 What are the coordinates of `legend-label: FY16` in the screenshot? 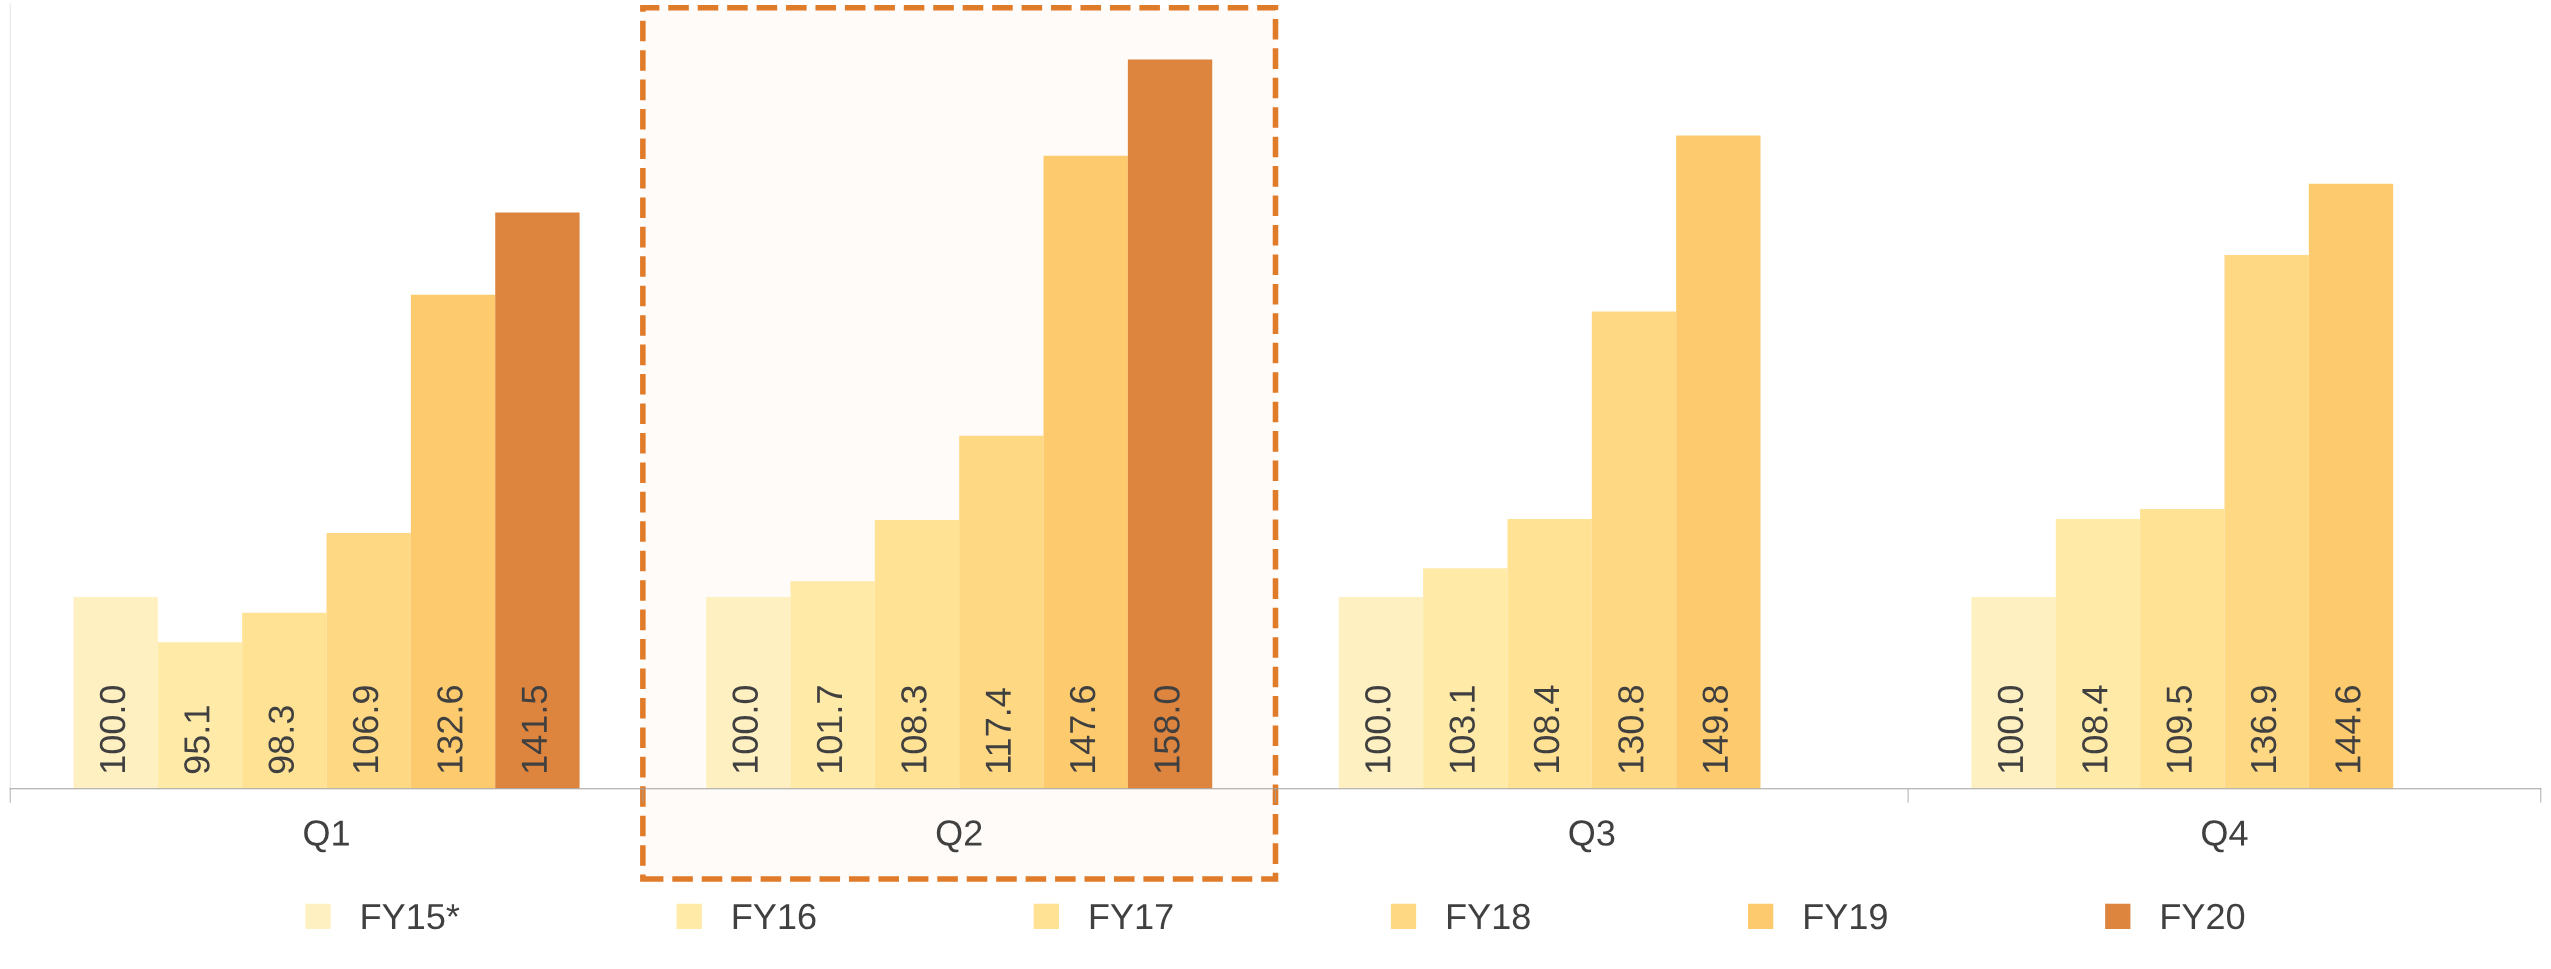 It's located at (774, 916).